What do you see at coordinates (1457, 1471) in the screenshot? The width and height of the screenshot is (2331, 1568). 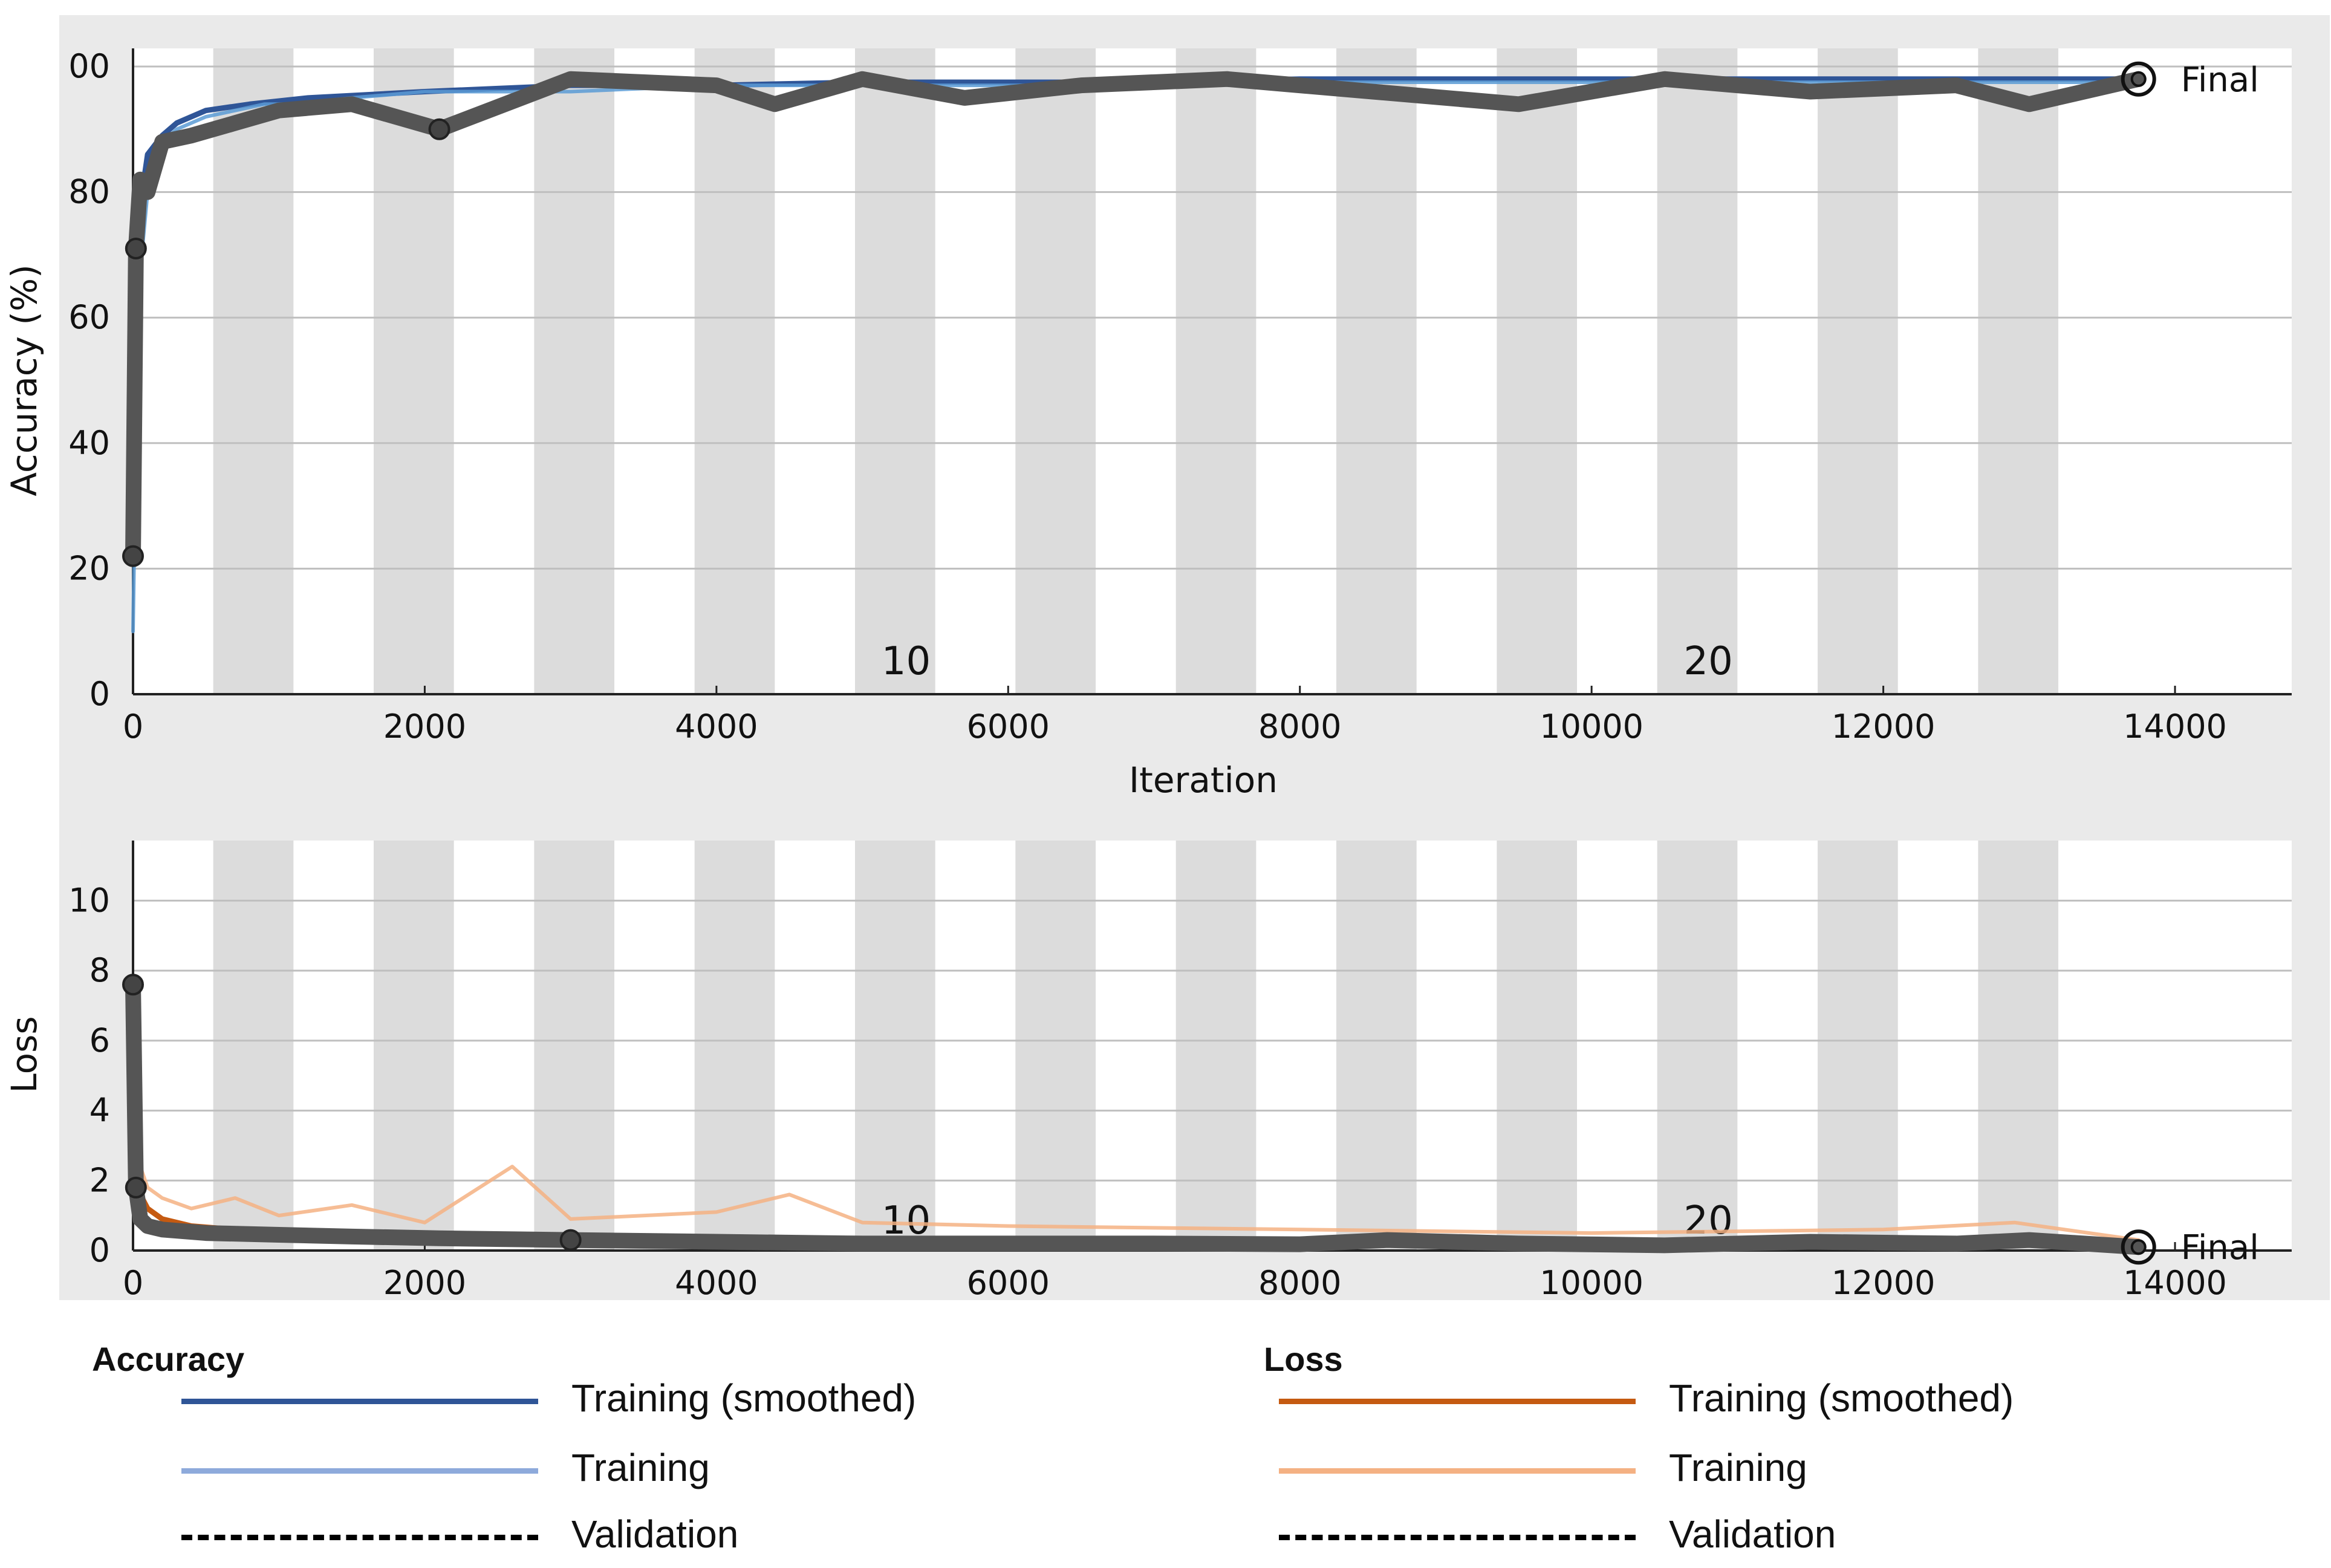 I see `loss-training-swatch` at bounding box center [1457, 1471].